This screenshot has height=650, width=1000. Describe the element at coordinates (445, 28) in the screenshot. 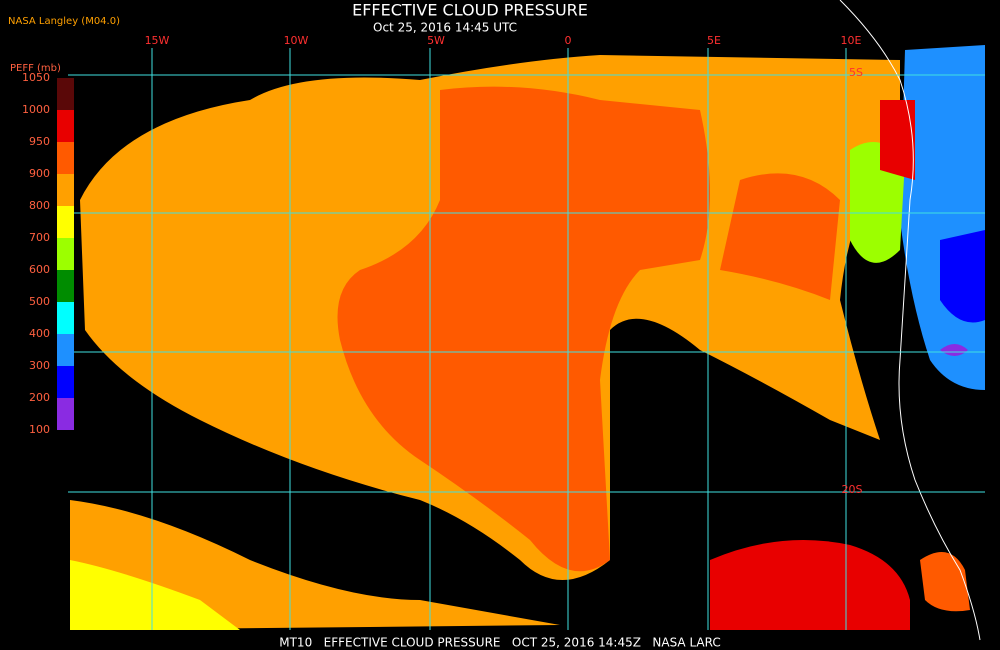

I see `subtitle: Oct 25, 2016 14:45 UTC` at that location.